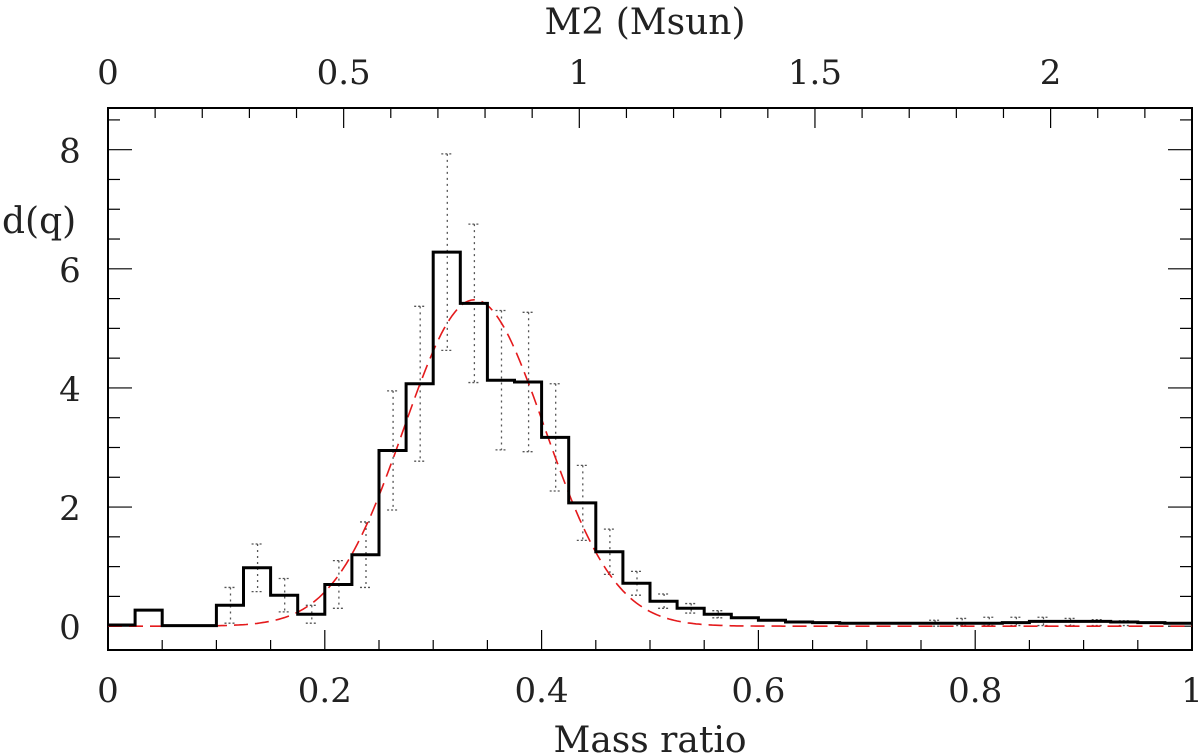 This screenshot has width=1200, height=755. Describe the element at coordinates (70, 390) in the screenshot. I see `y-tick-label: 4` at that location.